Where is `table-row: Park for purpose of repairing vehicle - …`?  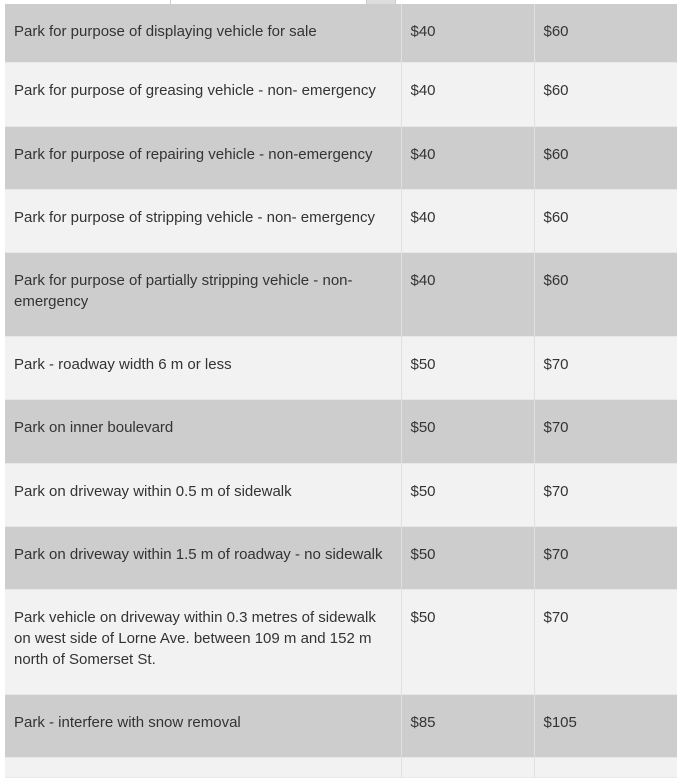 table-row: Park for purpose of repairing vehicle - … is located at coordinates (341, 157).